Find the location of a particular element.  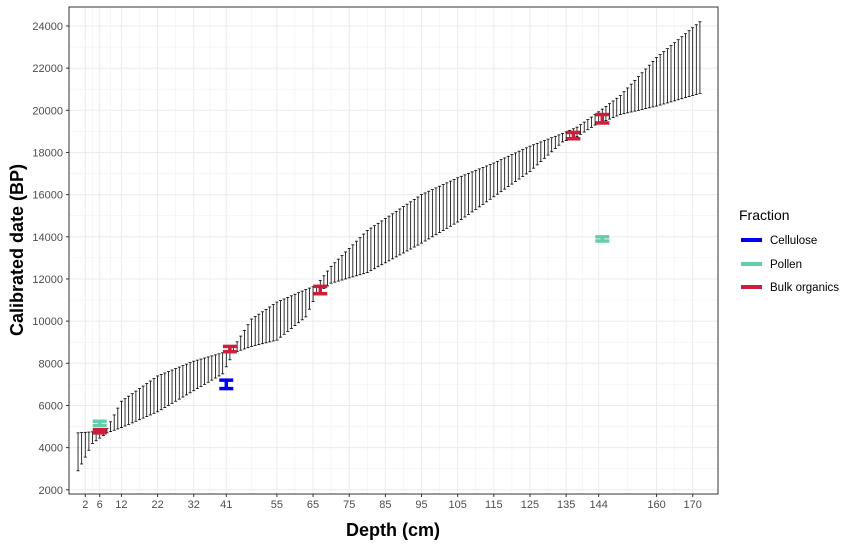

legend-item-bulk-organics: Bulk organics is located at coordinates (790, 288).